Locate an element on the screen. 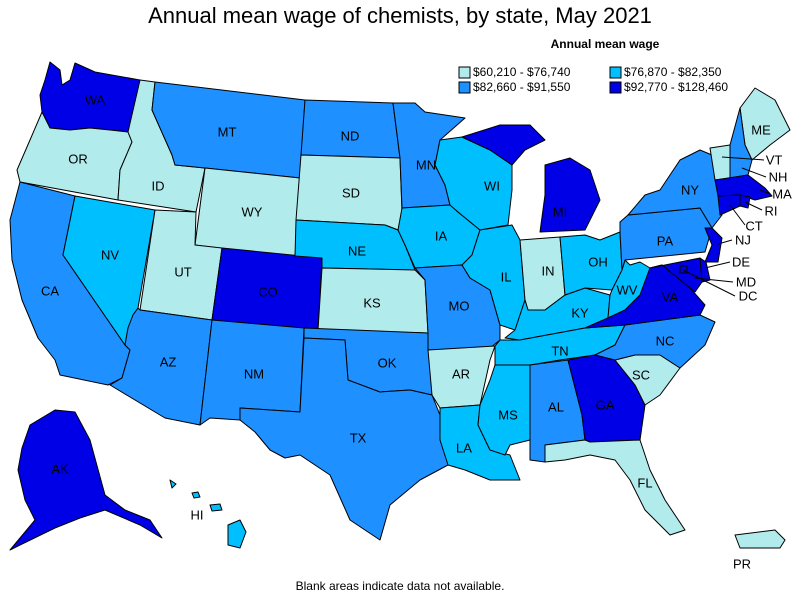 The width and height of the screenshot is (800, 600). leader-nh is located at coordinates (754, 172).